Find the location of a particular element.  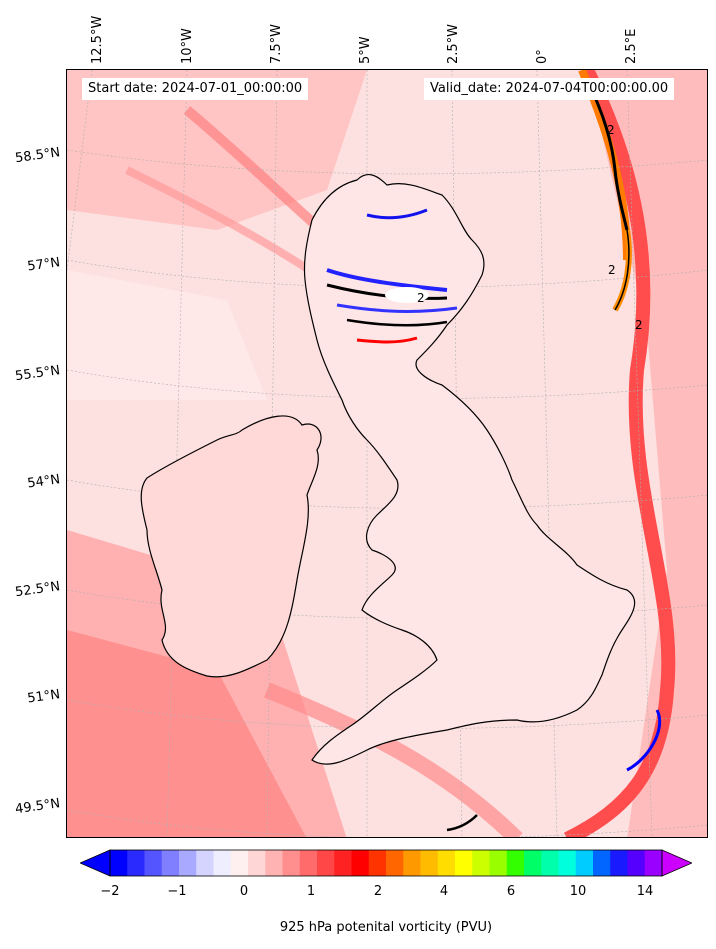

field-band-east is located at coordinates (647, 453).